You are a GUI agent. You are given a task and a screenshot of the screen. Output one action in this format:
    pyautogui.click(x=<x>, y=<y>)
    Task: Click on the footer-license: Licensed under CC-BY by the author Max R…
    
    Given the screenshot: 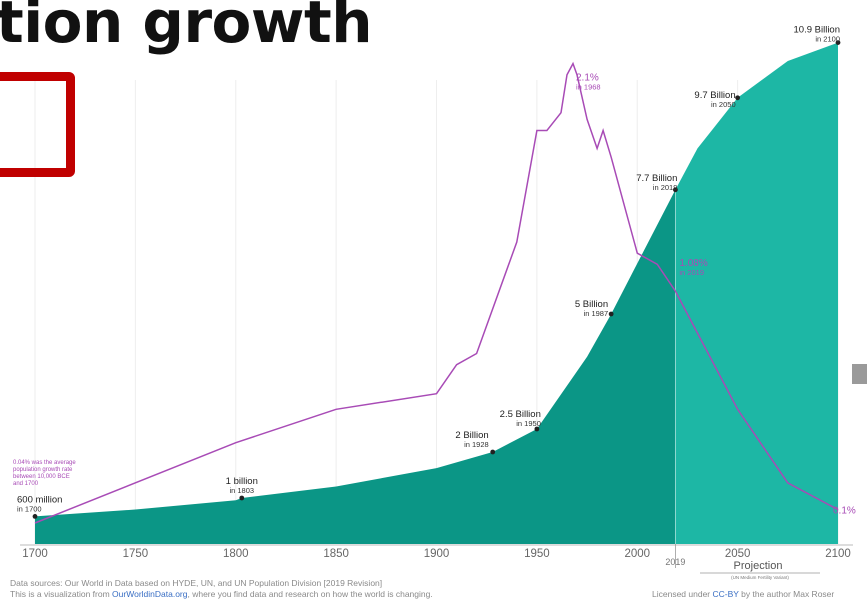 What is the action you would take?
    pyautogui.click(x=743, y=594)
    